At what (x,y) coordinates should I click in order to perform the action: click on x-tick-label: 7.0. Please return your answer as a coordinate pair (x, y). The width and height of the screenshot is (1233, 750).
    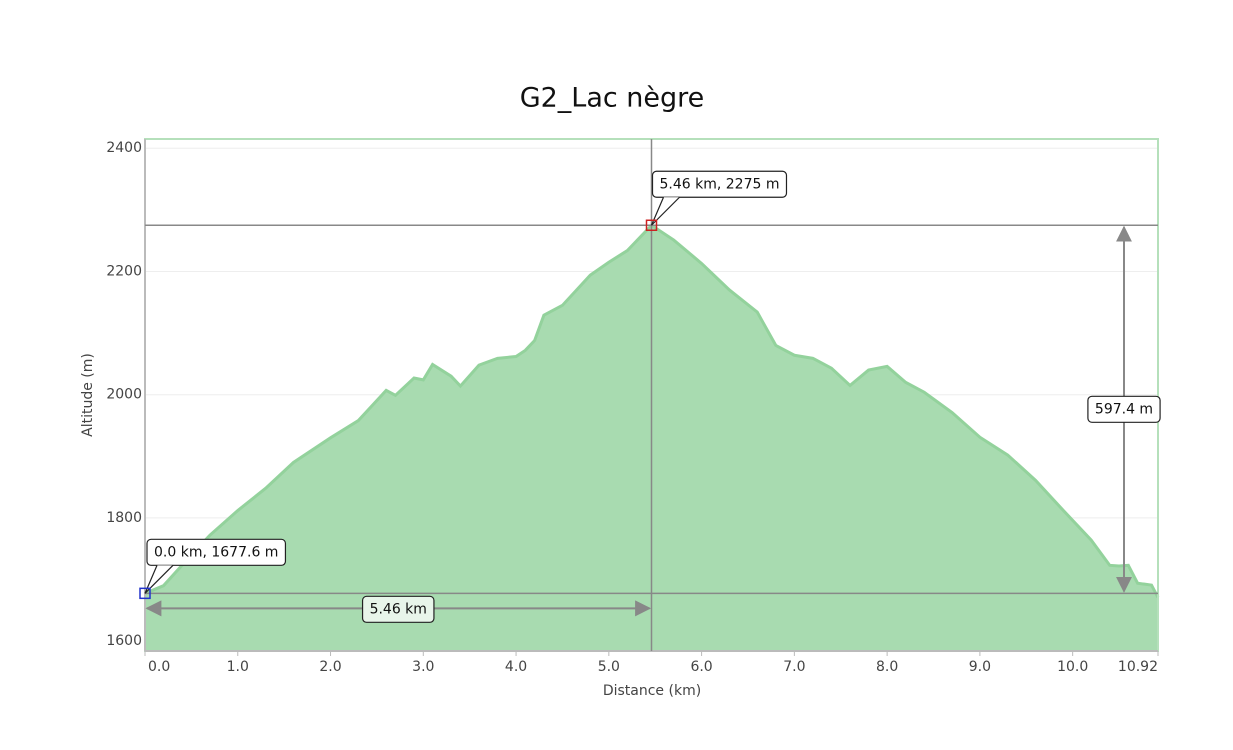
    Looking at the image, I should click on (794, 667).